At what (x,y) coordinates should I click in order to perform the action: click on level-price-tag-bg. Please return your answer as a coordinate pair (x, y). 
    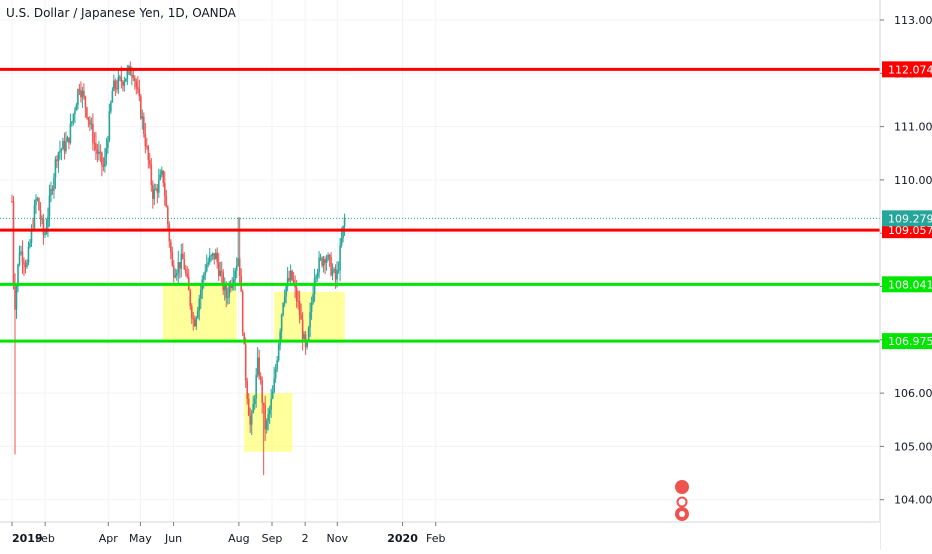
    Looking at the image, I should click on (907, 284).